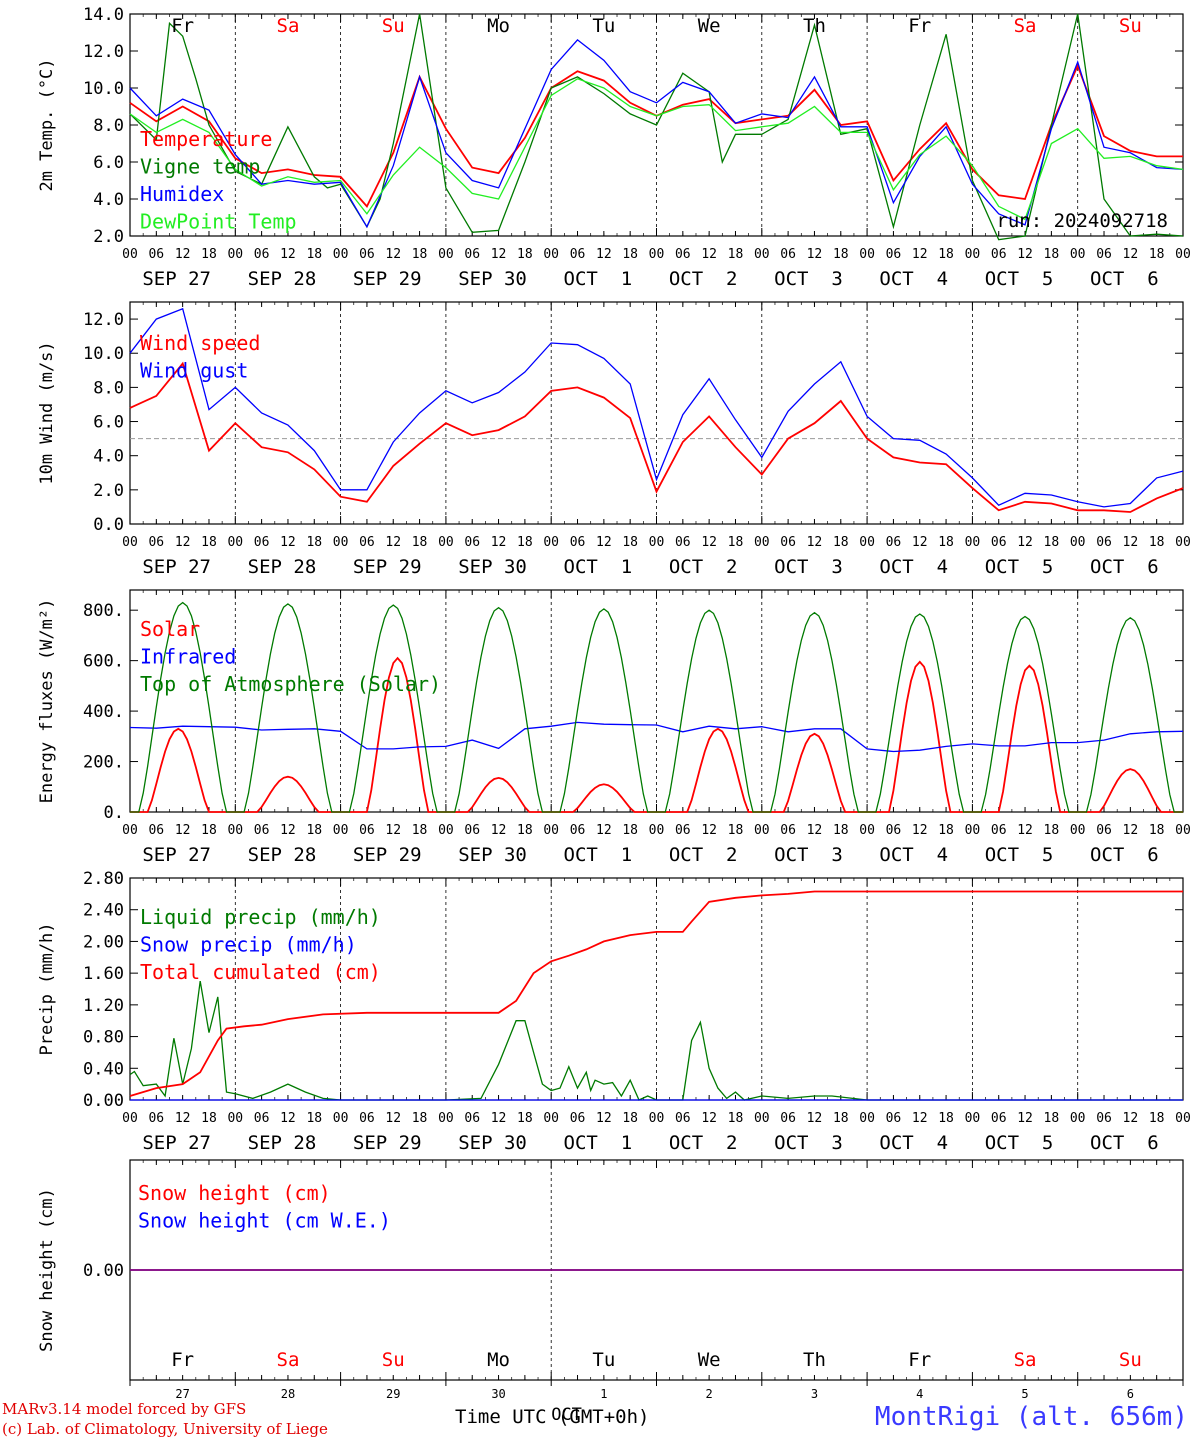 Image resolution: width=1194 pixels, height=1440 pixels. I want to click on run-label: run: 2024092718, so click(1082, 221).